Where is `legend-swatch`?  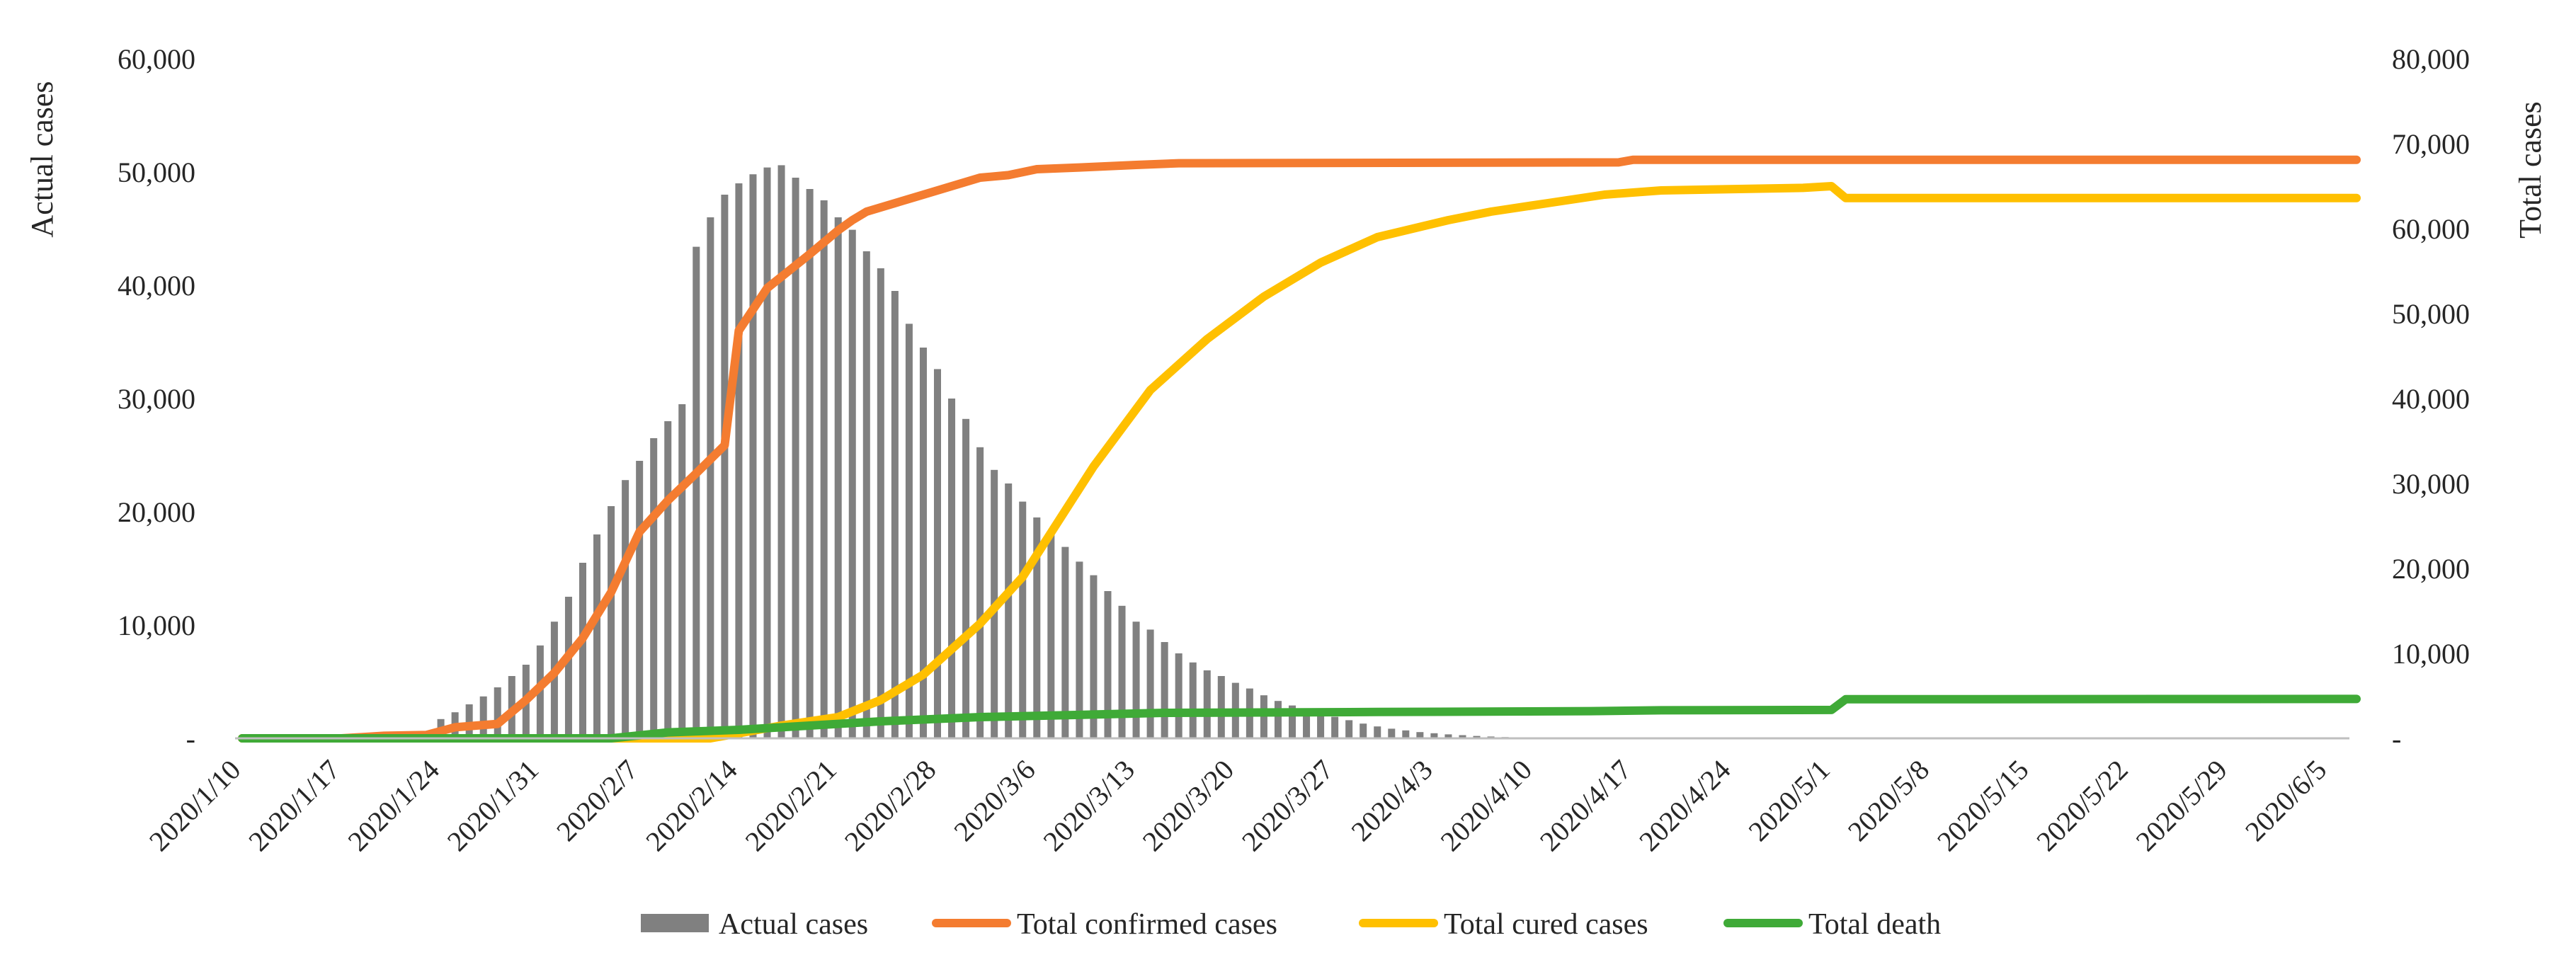
legend-swatch is located at coordinates (675, 923).